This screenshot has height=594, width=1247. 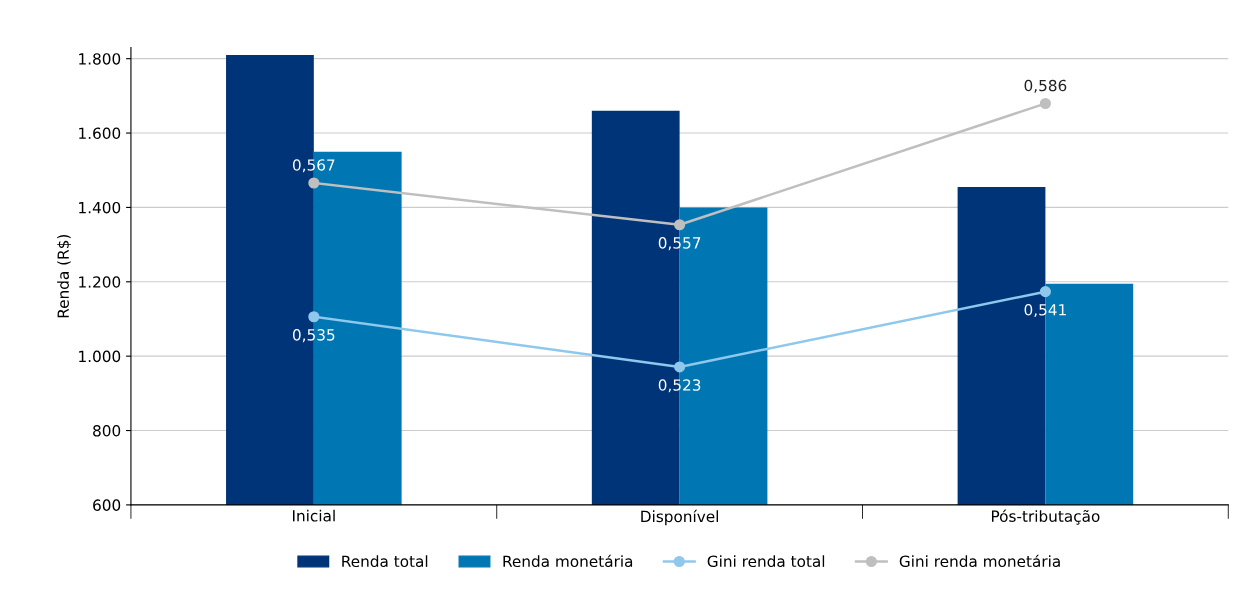 What do you see at coordinates (1045, 311) in the screenshot?
I see `data-label: 0,541` at bounding box center [1045, 311].